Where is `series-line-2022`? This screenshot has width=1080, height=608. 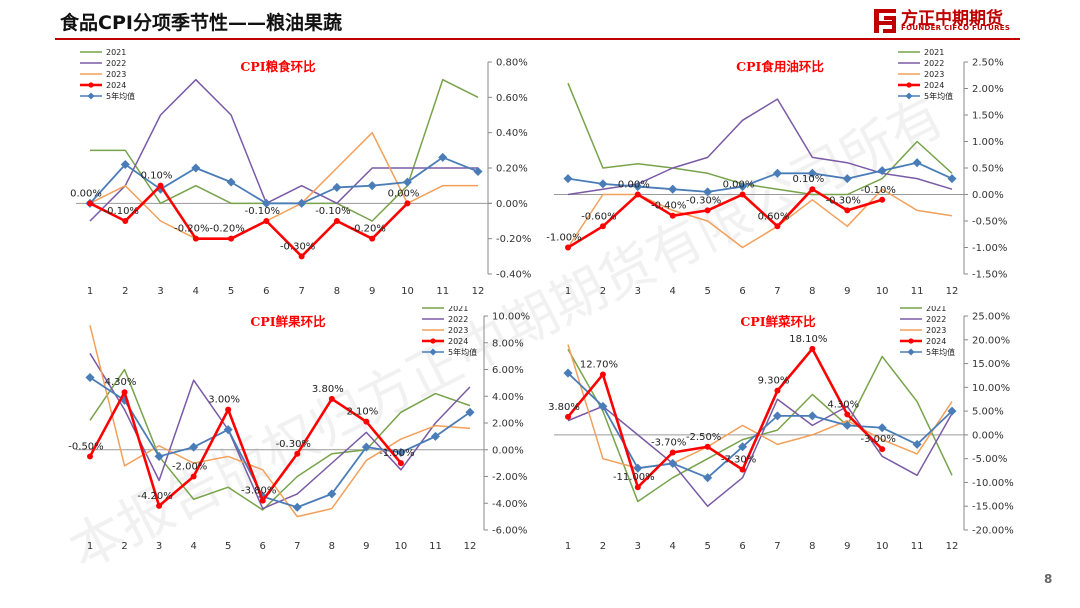 series-line-2022 is located at coordinates (280, 431).